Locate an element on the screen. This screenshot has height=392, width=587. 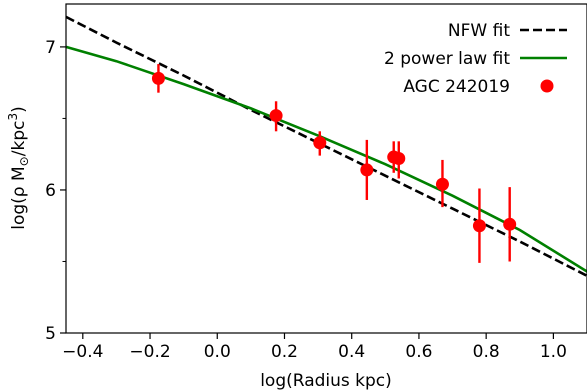
legend-swatch-marker is located at coordinates (547, 86).